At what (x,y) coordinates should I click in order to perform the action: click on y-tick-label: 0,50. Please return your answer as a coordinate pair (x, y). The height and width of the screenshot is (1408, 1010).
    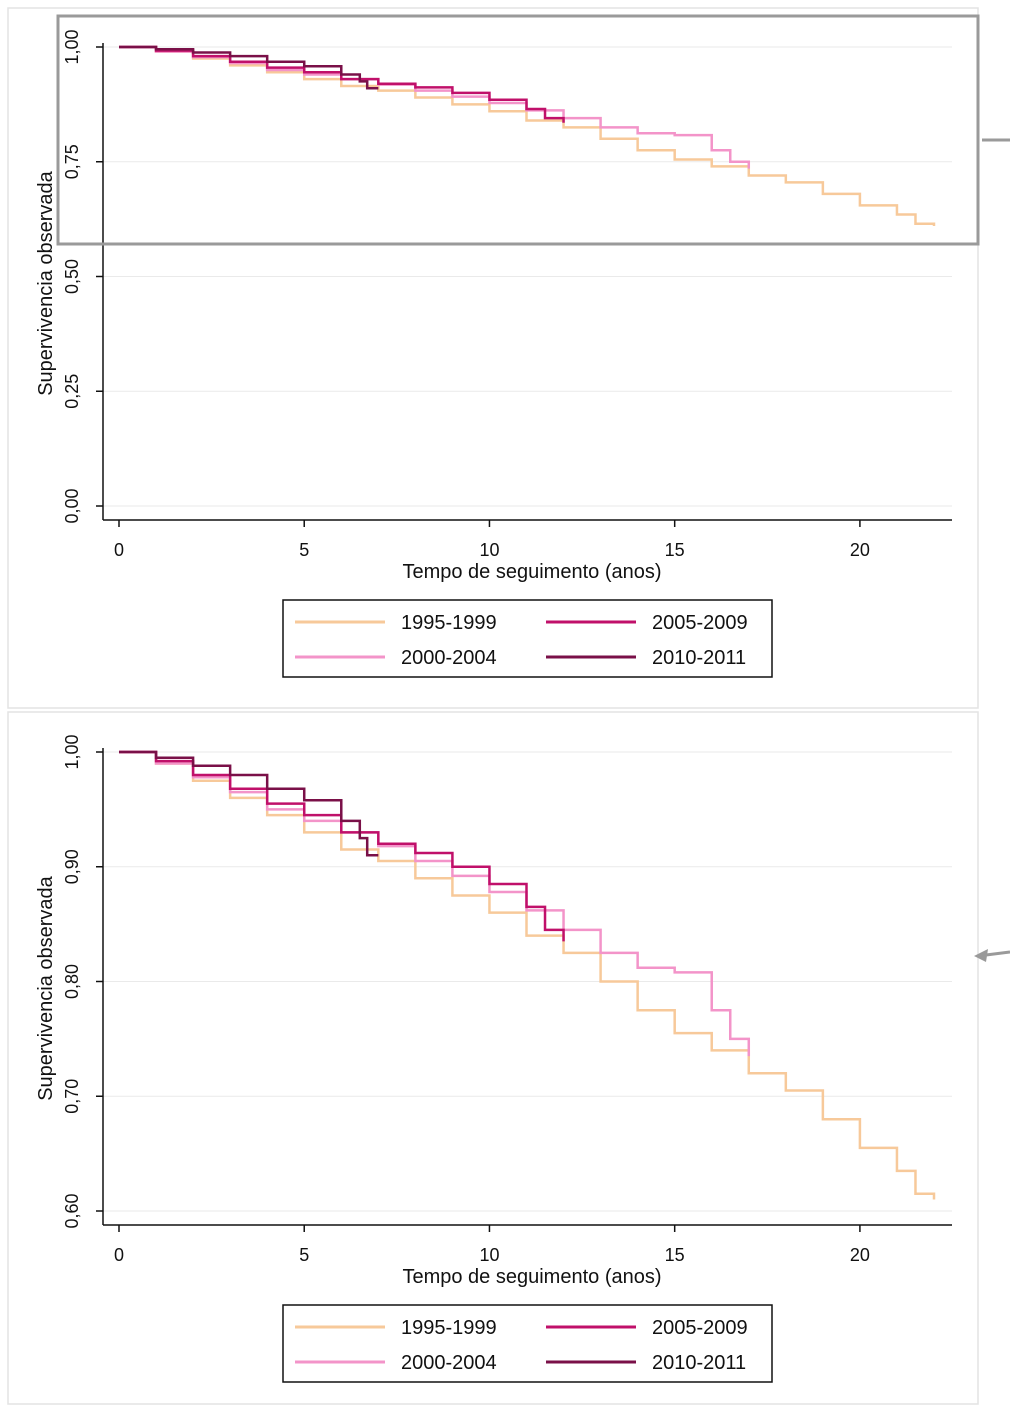
    Looking at the image, I should click on (72, 276).